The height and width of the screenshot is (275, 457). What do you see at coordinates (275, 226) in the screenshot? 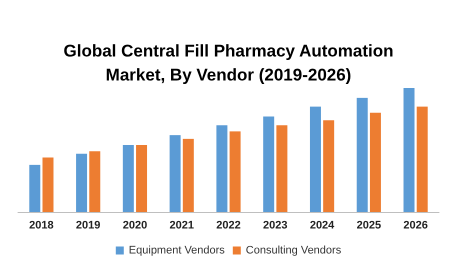
I see `x-tick-label: 2023` at bounding box center [275, 226].